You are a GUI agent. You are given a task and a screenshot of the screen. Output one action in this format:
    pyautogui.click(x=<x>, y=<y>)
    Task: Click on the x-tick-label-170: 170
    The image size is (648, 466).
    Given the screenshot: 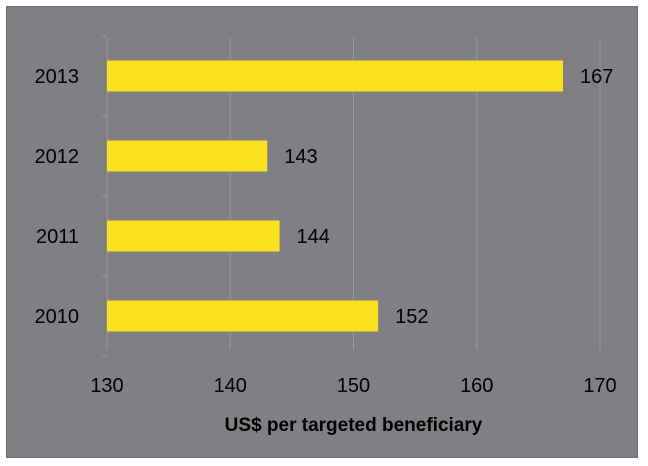 What is the action you would take?
    pyautogui.click(x=599, y=386)
    